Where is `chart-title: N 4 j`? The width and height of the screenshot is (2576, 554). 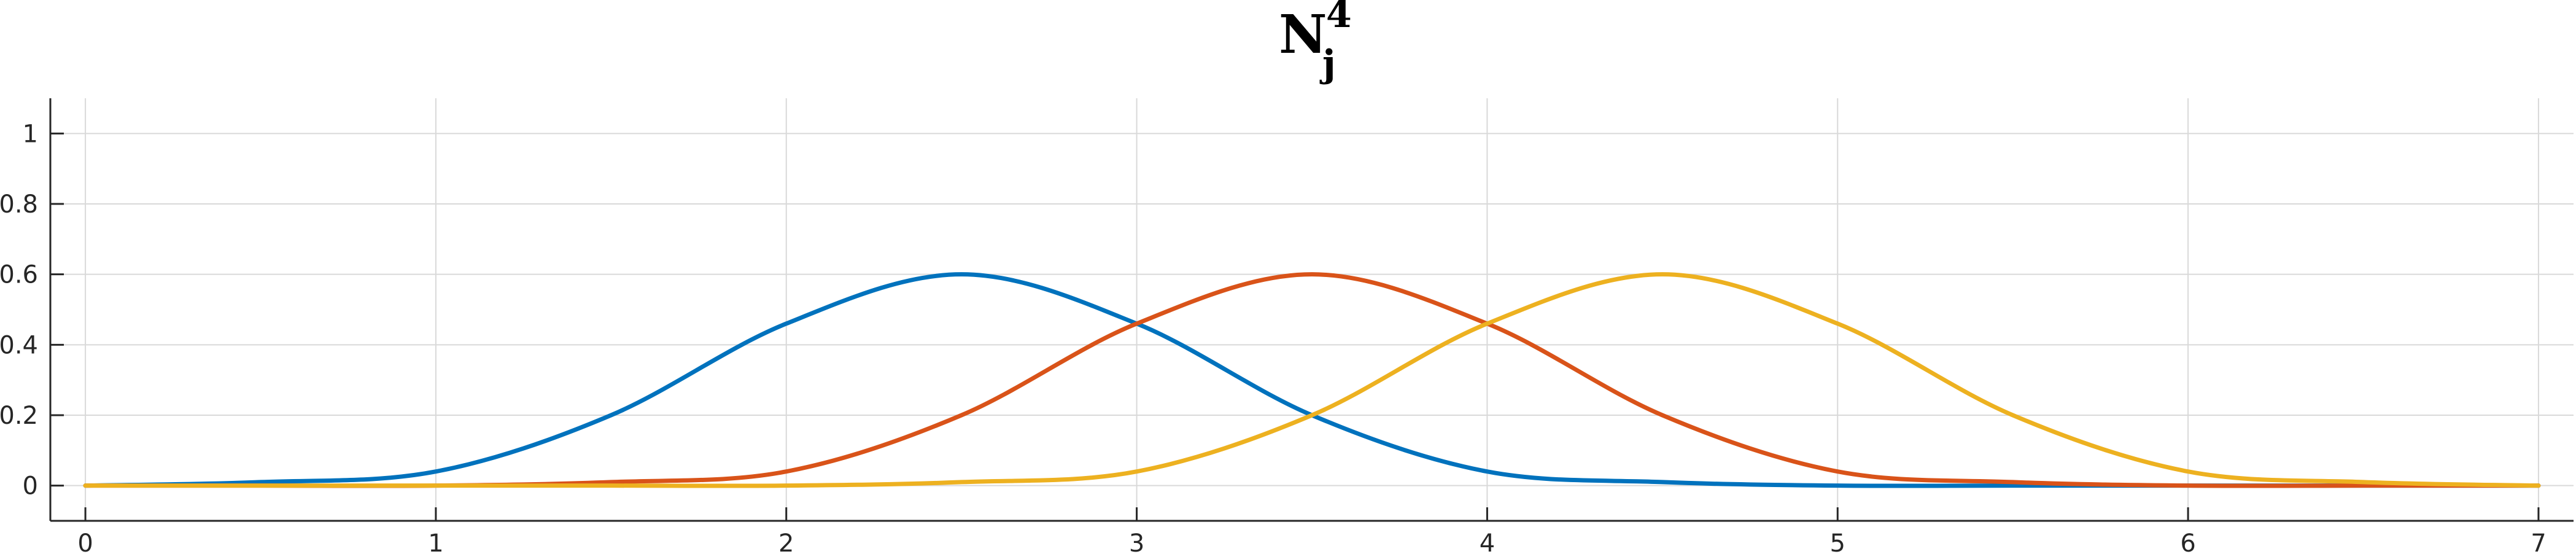 chart-title: N 4 j is located at coordinates (1315, 42).